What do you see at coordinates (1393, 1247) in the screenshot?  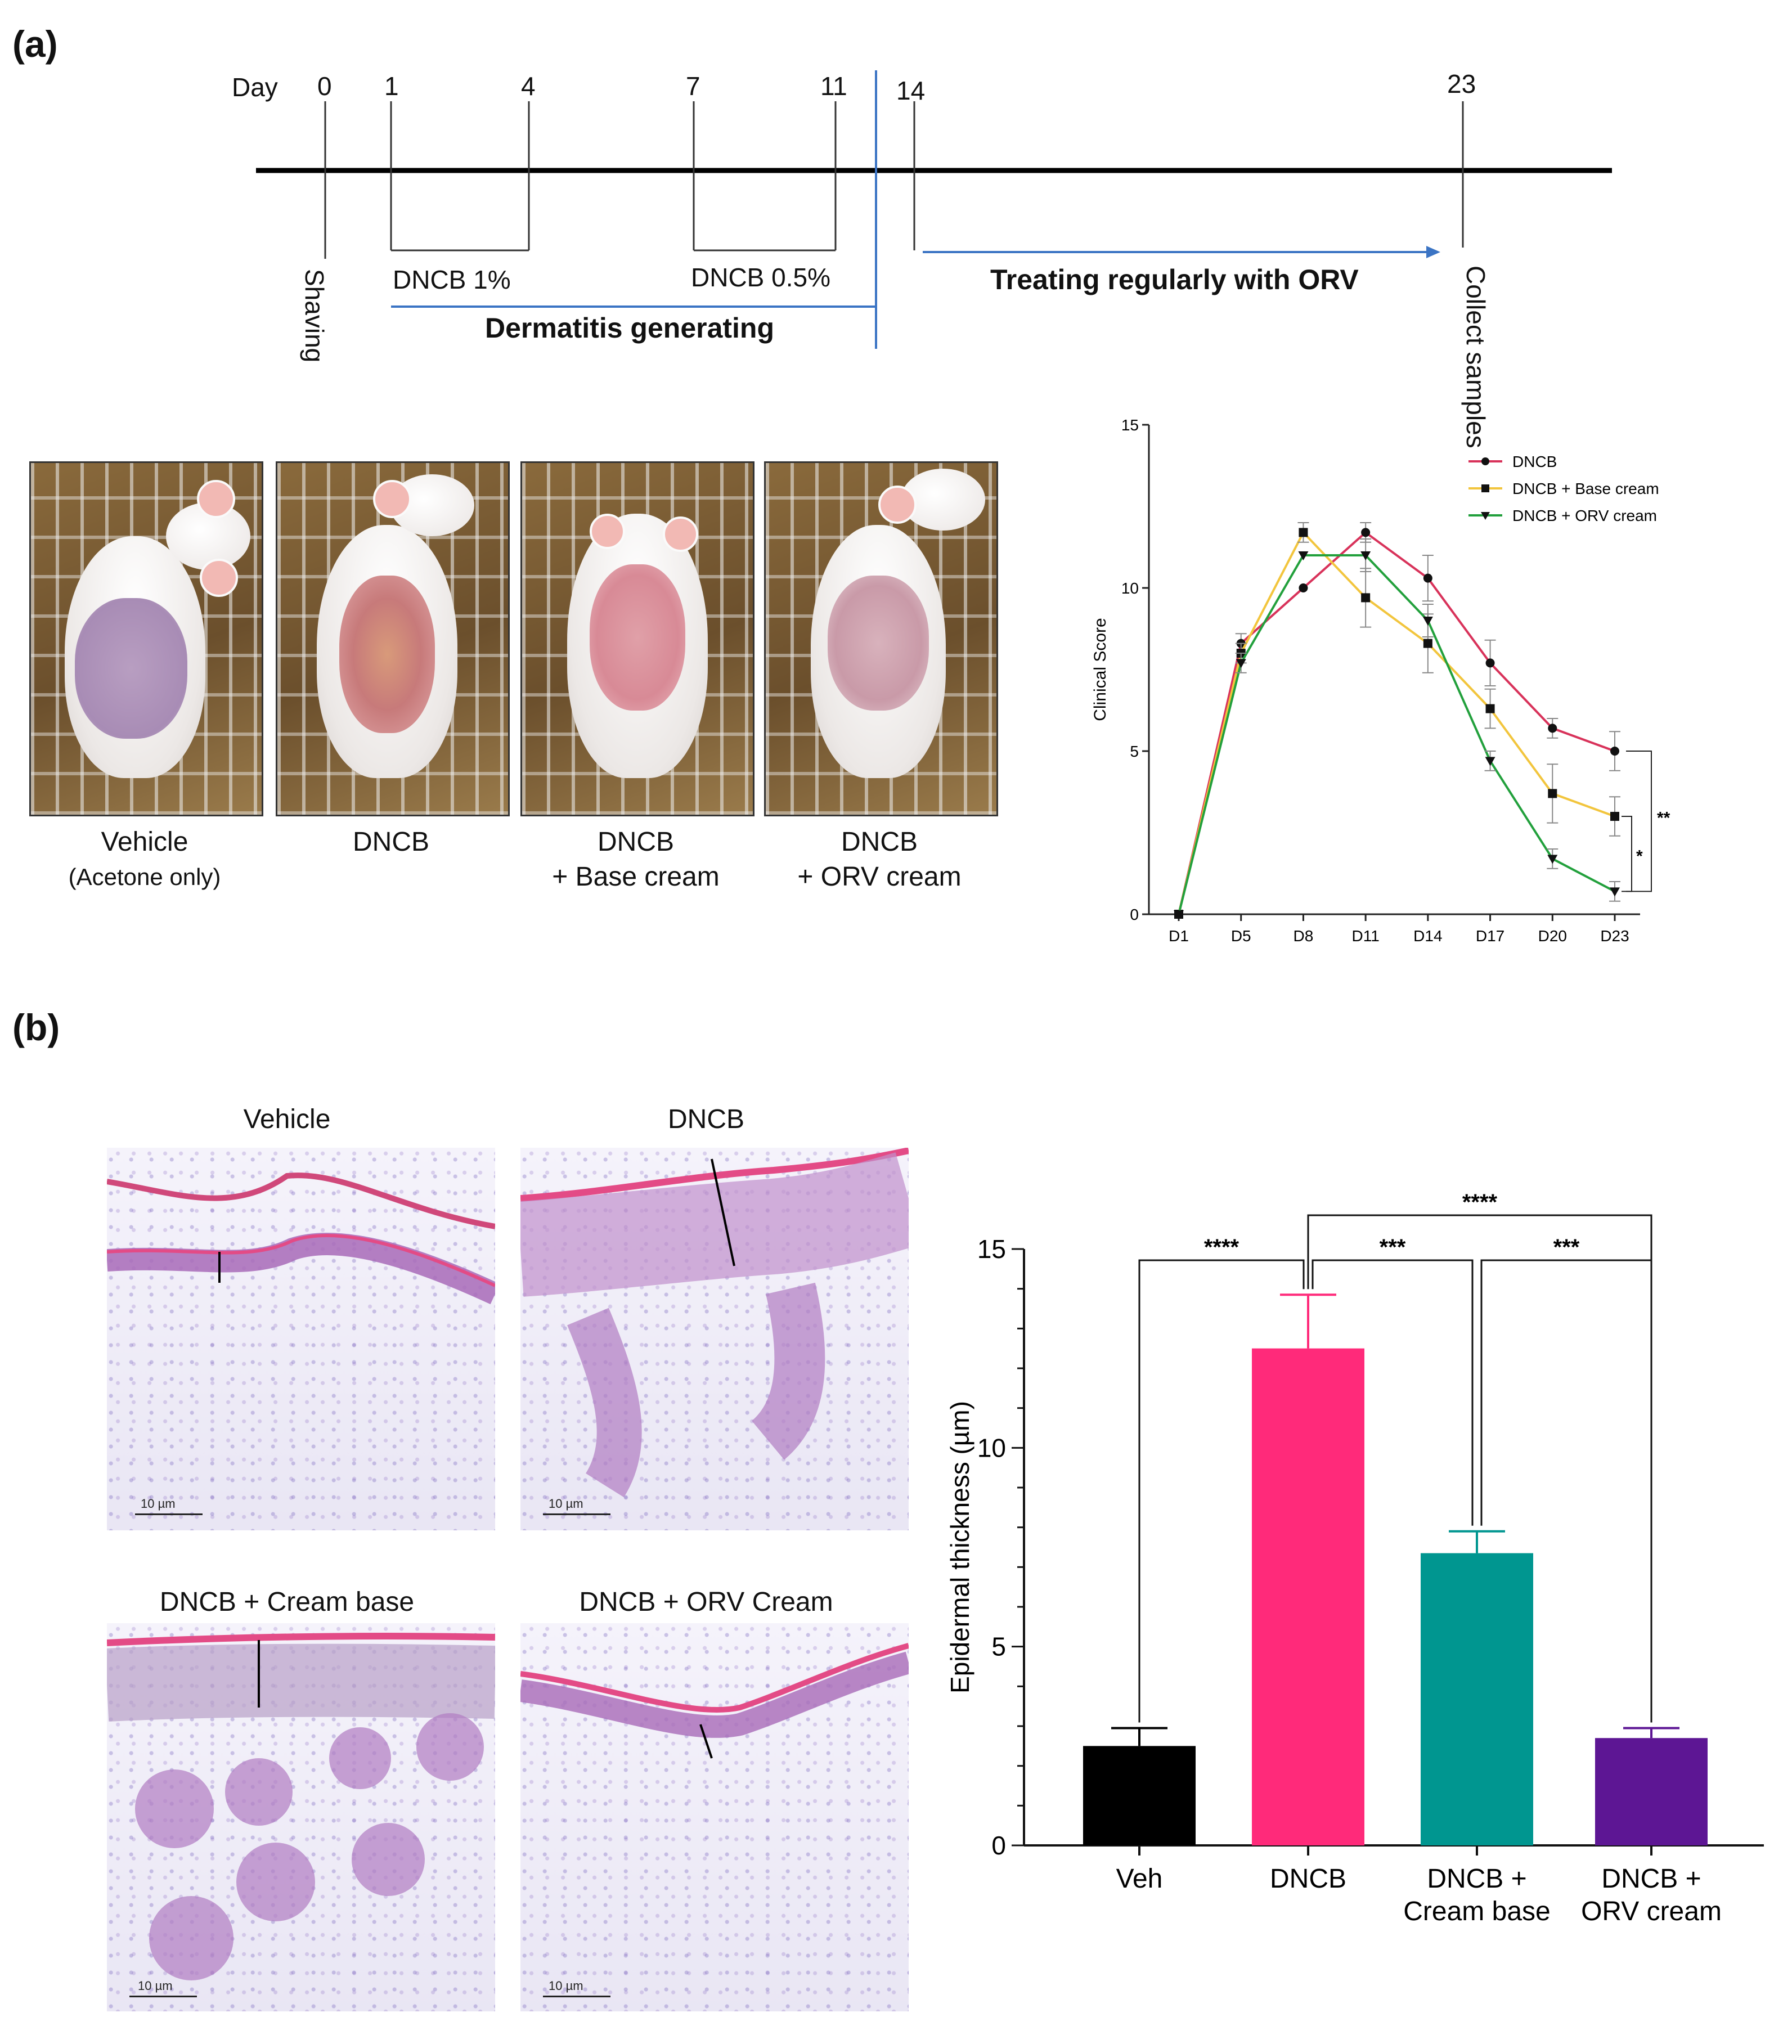 I see `significance-label: ***` at bounding box center [1393, 1247].